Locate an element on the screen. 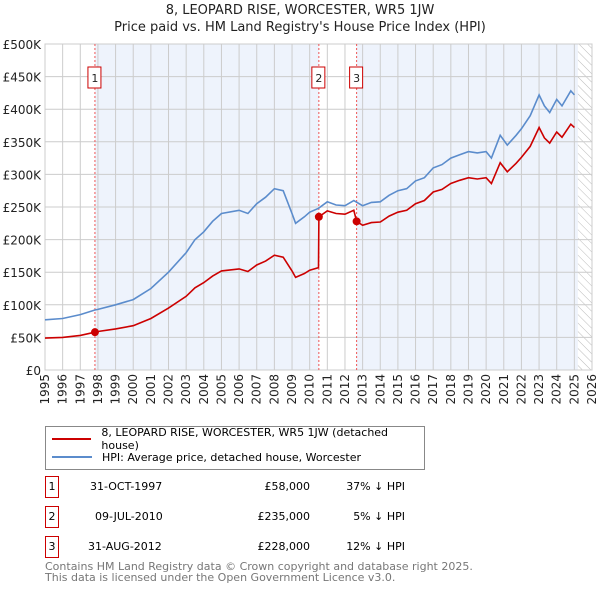 Image resolution: width=600 pixels, height=590 pixels. sale-date: 31-AUG-2012 is located at coordinates (125, 546).